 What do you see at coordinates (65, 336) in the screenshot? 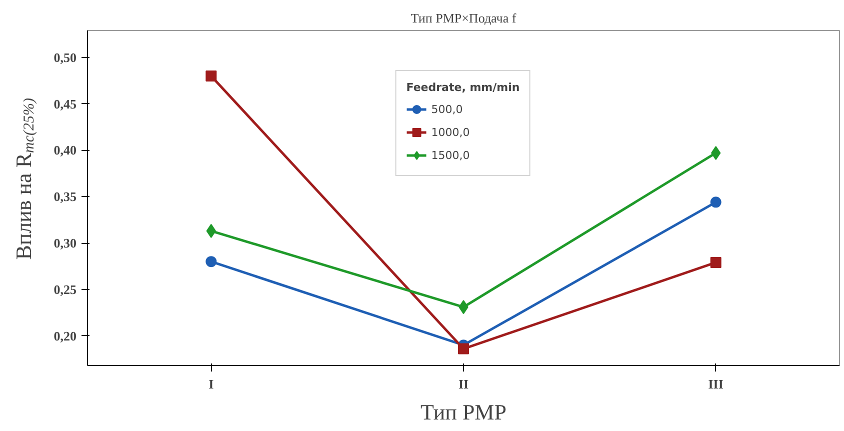
I see `y-tick-label: 0,20` at bounding box center [65, 336].